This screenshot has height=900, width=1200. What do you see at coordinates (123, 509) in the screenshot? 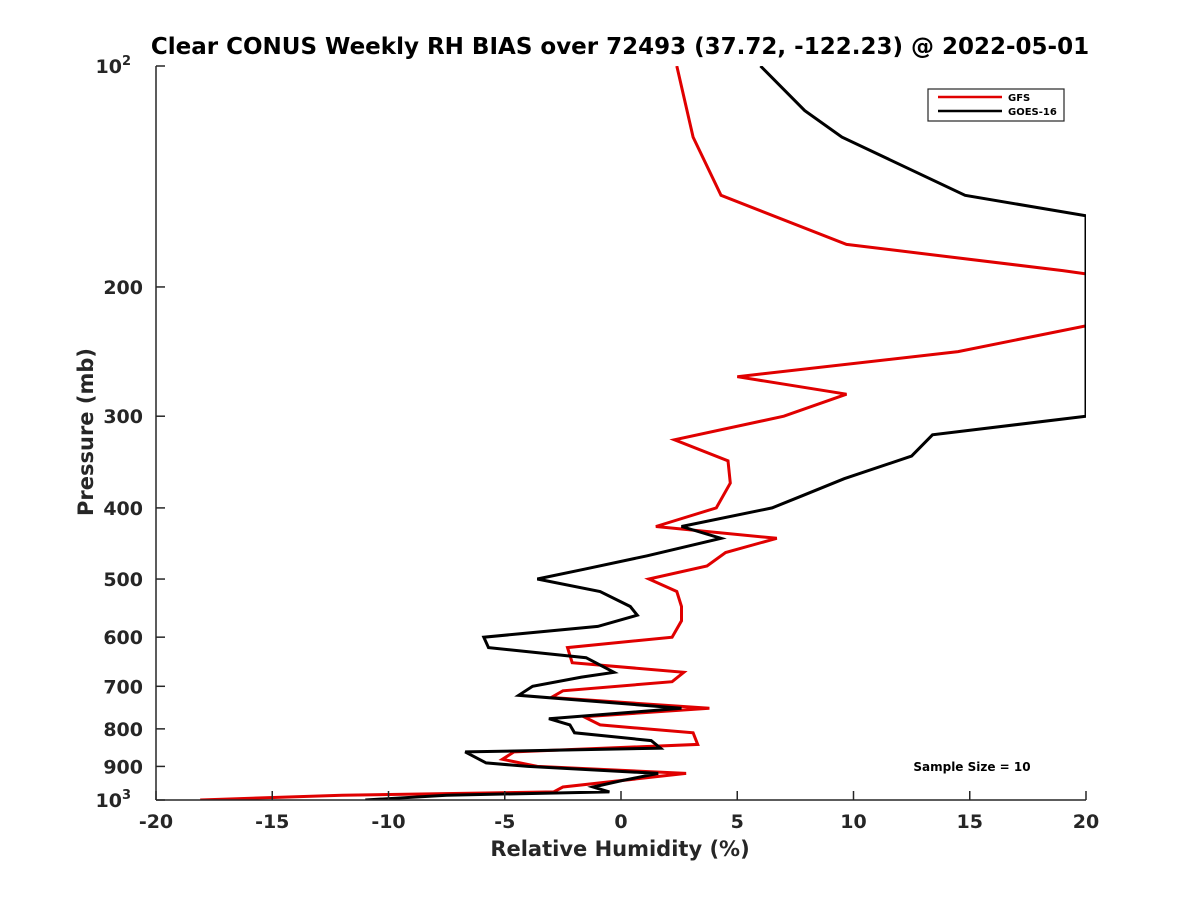
I see `y-tick-label: 400` at bounding box center [123, 509].